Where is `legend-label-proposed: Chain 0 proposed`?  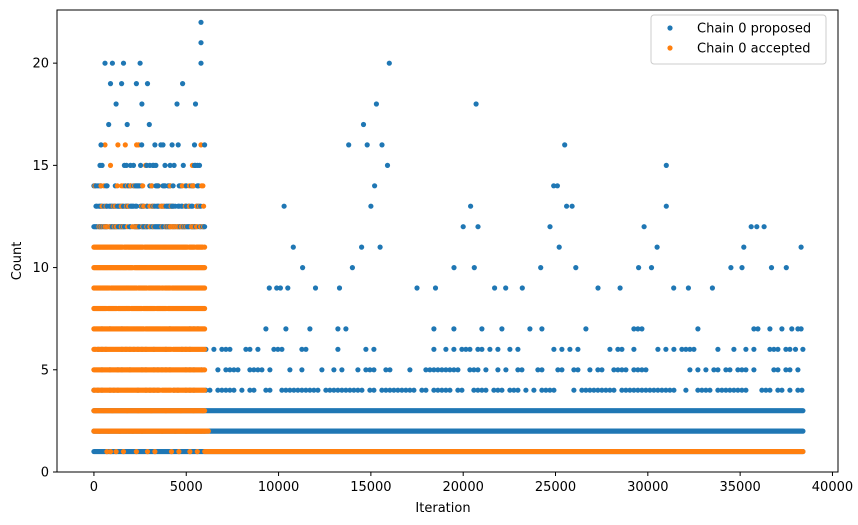 legend-label-proposed: Chain 0 proposed is located at coordinates (754, 29).